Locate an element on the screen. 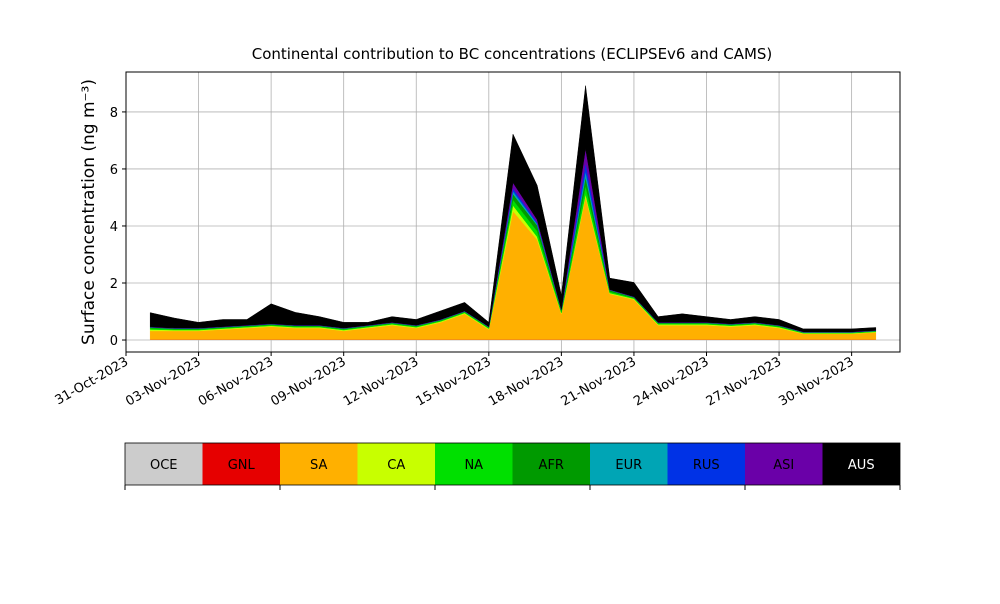  legend-item: GNL is located at coordinates (241, 464).